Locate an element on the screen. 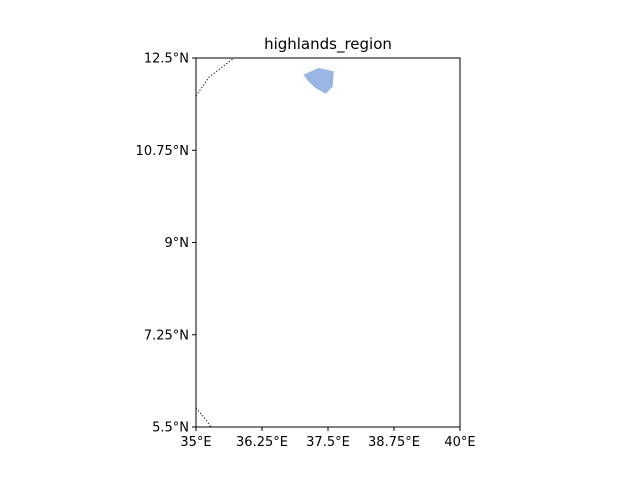 The height and width of the screenshot is (480, 640). x-tick-label: 38.75°E is located at coordinates (394, 442).